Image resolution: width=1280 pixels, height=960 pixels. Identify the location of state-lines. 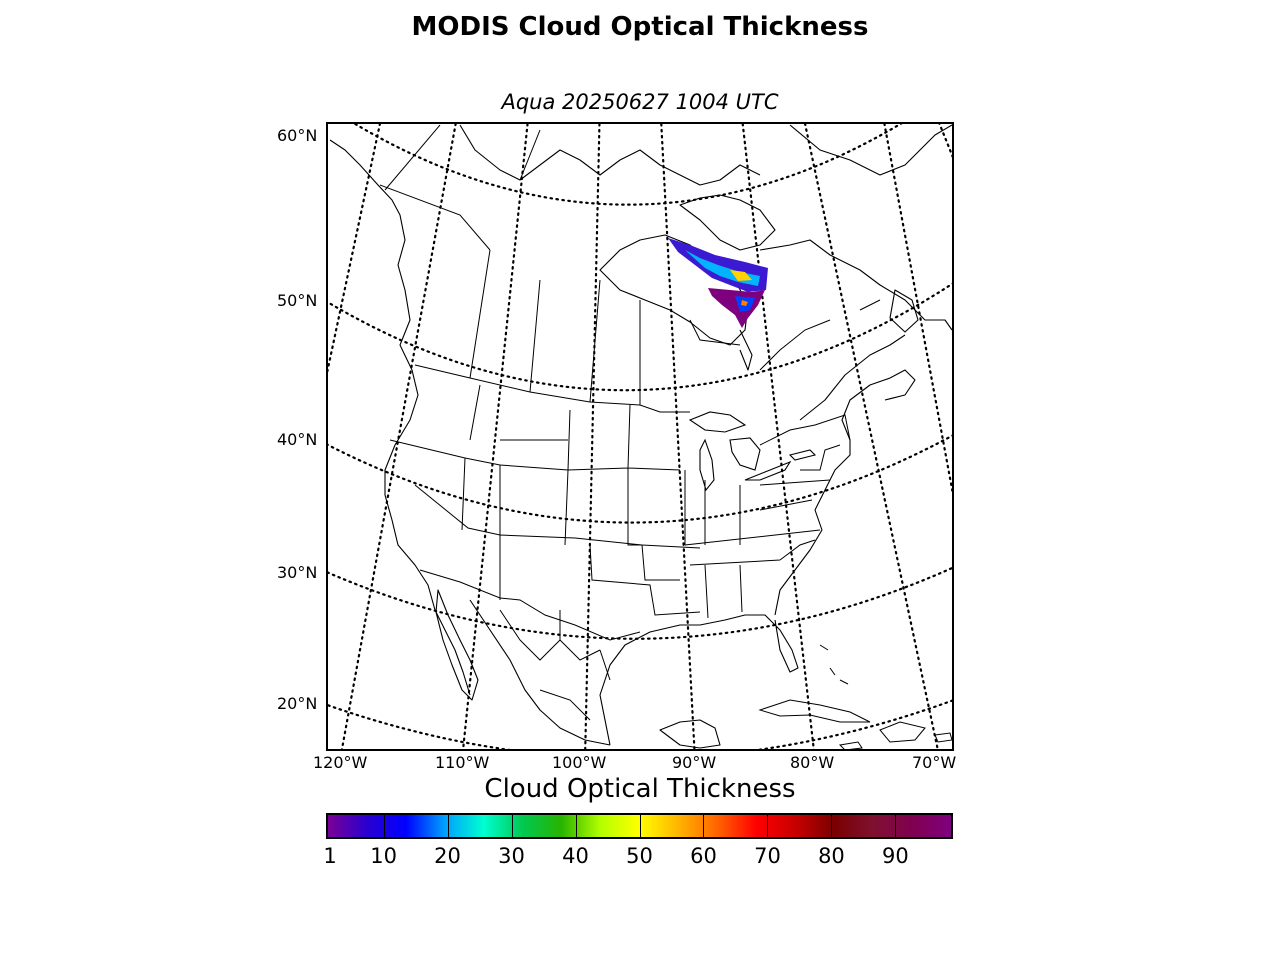
(615, 501).